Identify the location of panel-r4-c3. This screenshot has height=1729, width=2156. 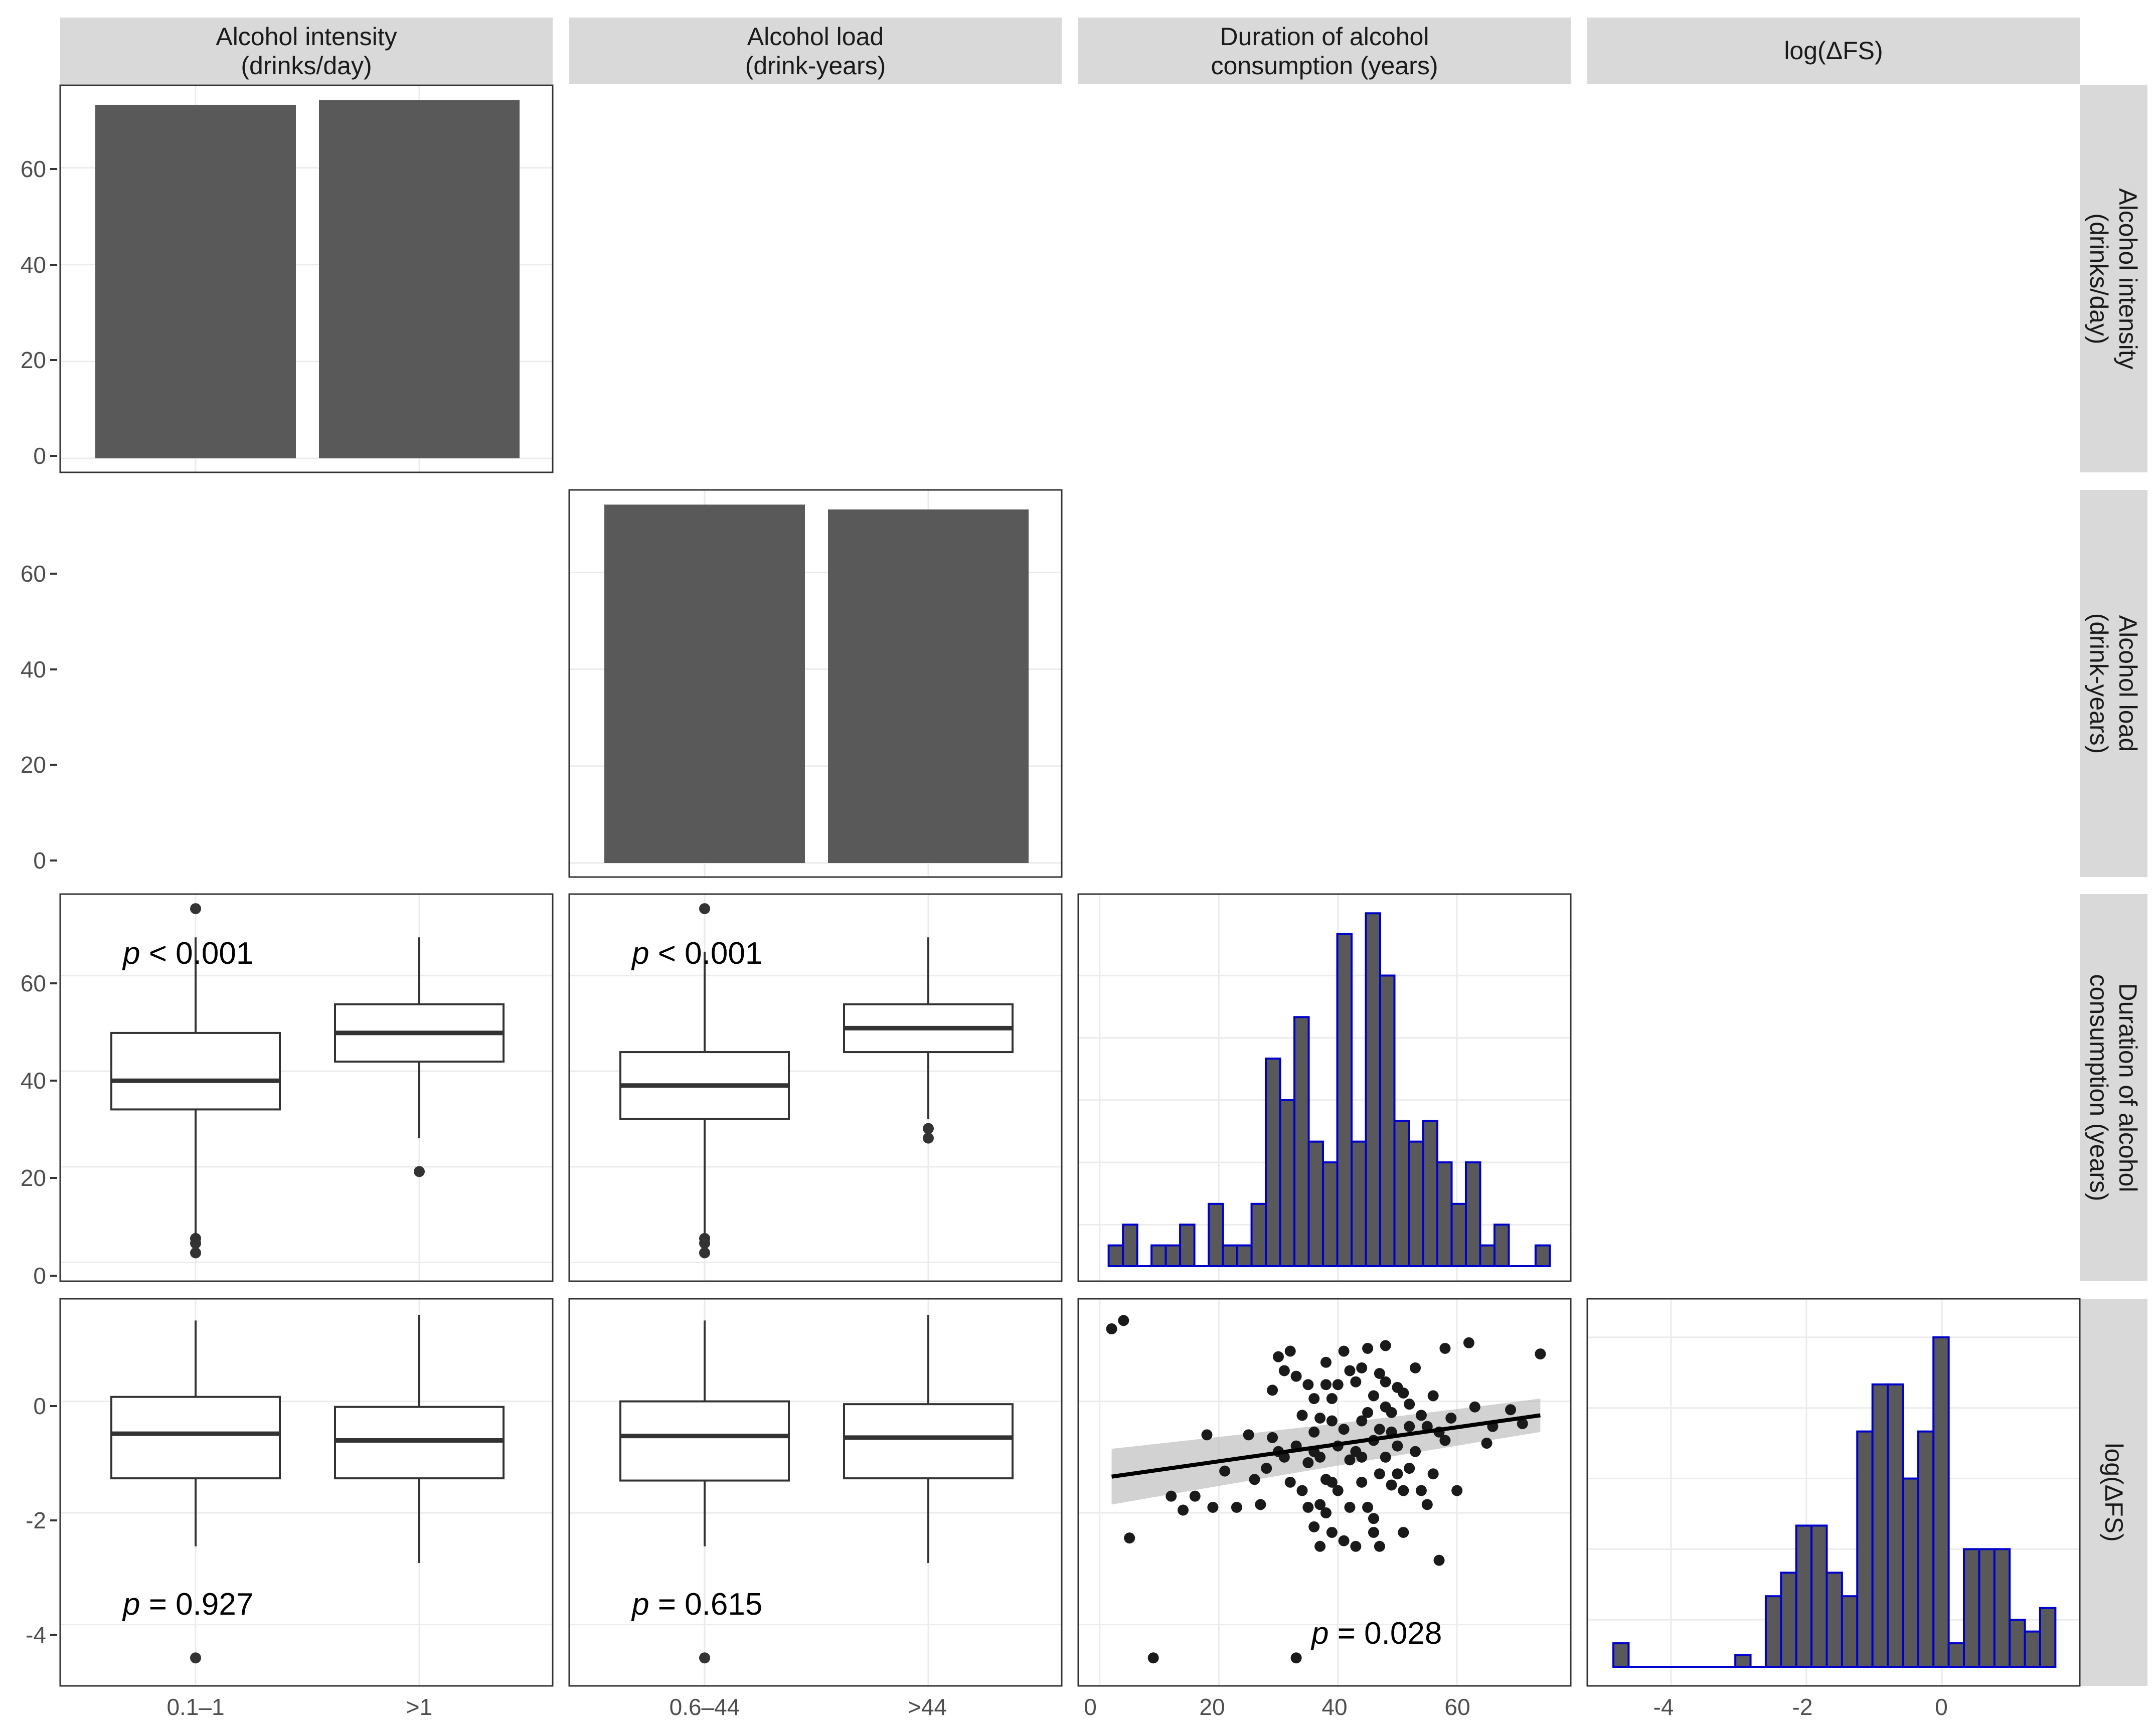
(1324, 1492).